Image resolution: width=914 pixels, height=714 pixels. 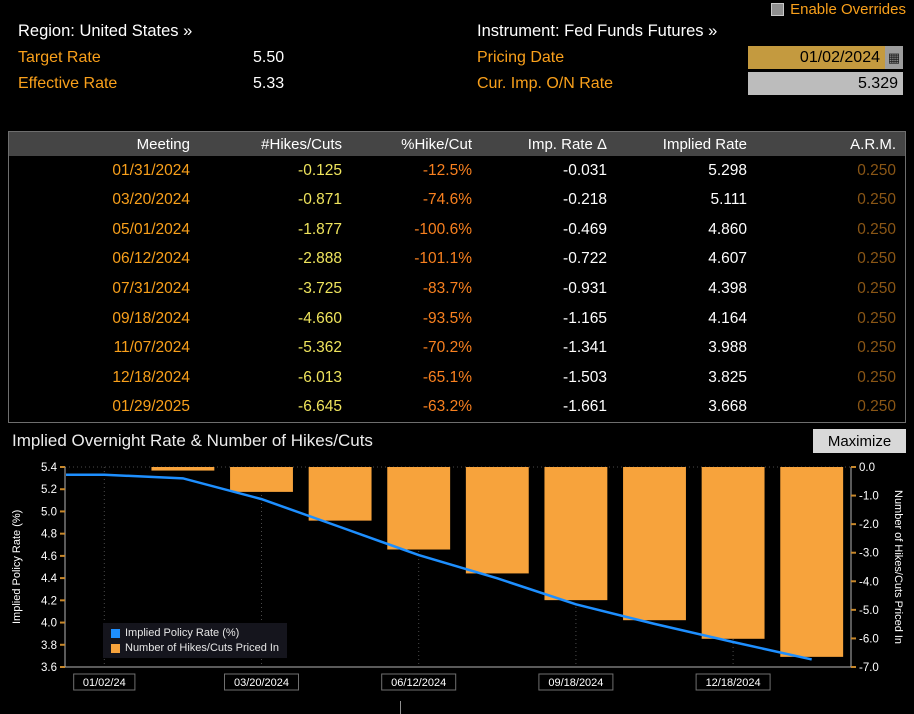 I want to click on table-cell: -1.877, so click(x=320, y=229).